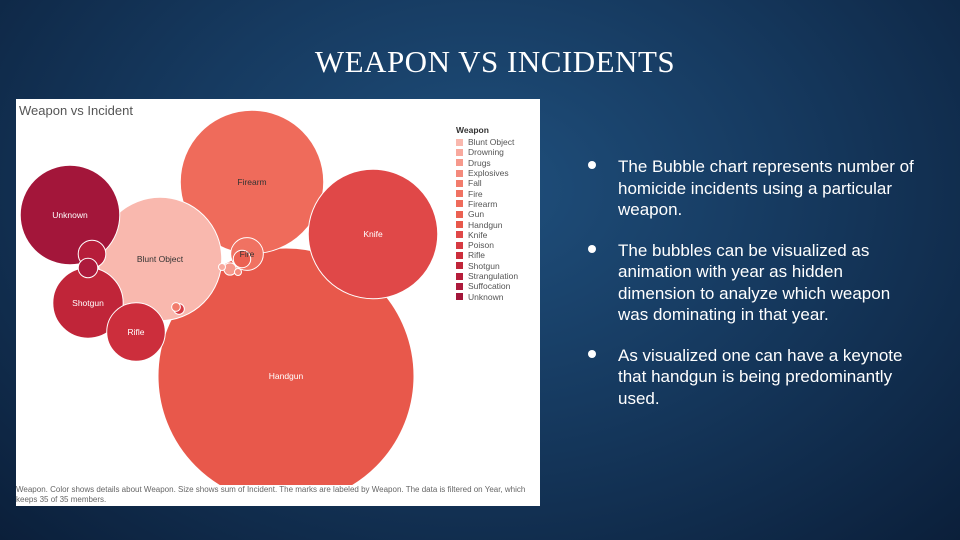 The height and width of the screenshot is (540, 960). Describe the element at coordinates (491, 142) in the screenshot. I see `legend-label: Blunt Object` at that location.